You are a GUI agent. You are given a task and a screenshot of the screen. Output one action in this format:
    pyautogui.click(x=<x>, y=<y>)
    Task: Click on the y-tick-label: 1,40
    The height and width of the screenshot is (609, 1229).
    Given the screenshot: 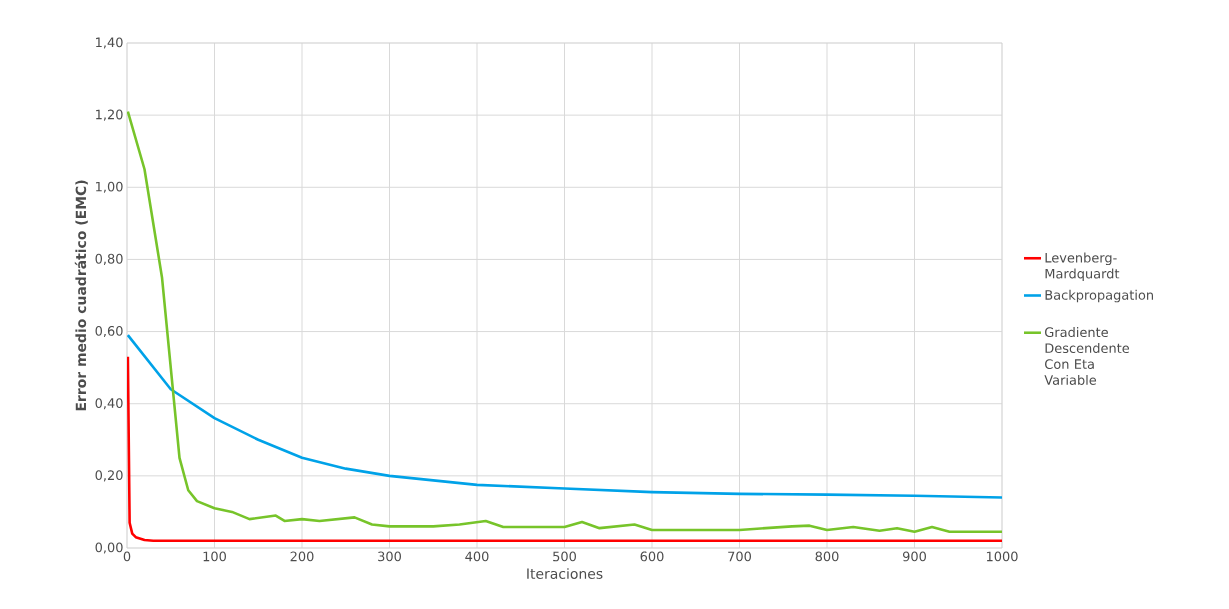 What is the action you would take?
    pyautogui.click(x=109, y=43)
    